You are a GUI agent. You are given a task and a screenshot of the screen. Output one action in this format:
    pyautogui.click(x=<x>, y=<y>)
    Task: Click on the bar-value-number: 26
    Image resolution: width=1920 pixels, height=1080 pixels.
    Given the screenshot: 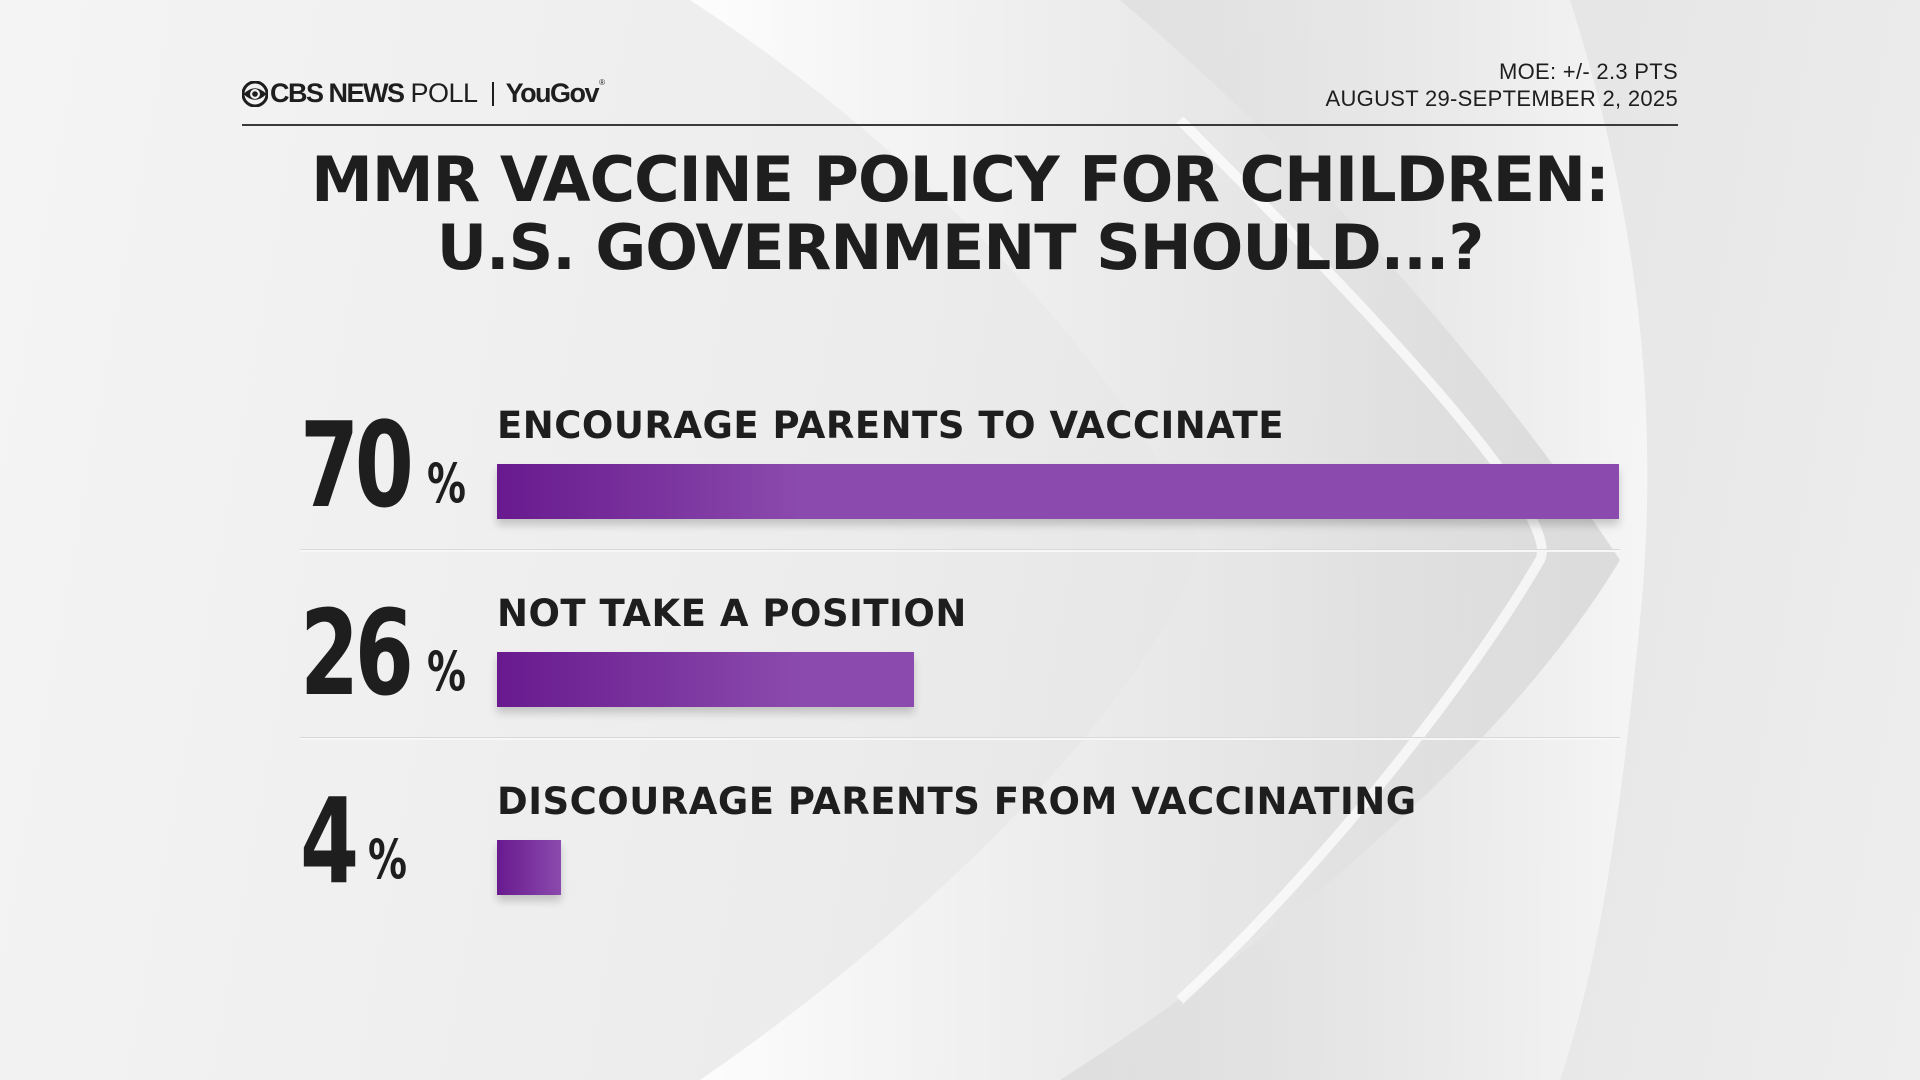 What is the action you would take?
    pyautogui.click(x=357, y=653)
    